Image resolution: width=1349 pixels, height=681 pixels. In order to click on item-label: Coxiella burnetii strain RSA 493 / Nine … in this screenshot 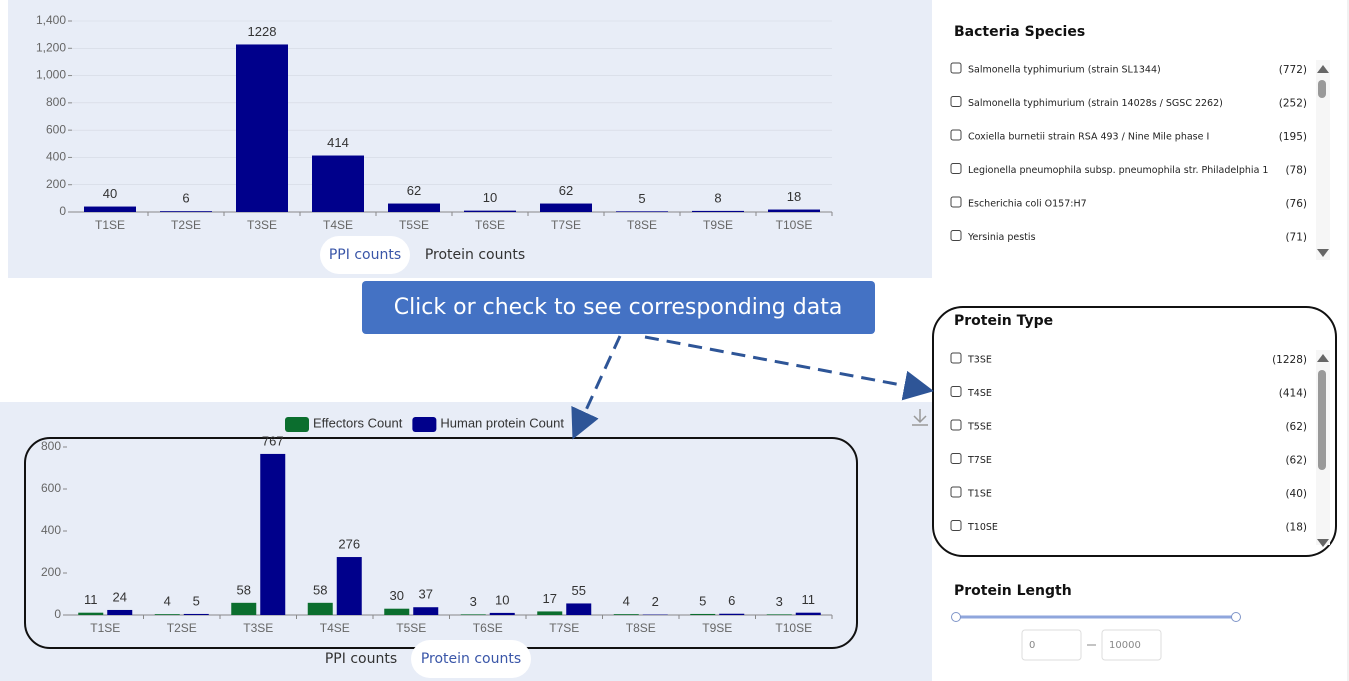, I will do `click(1088, 137)`.